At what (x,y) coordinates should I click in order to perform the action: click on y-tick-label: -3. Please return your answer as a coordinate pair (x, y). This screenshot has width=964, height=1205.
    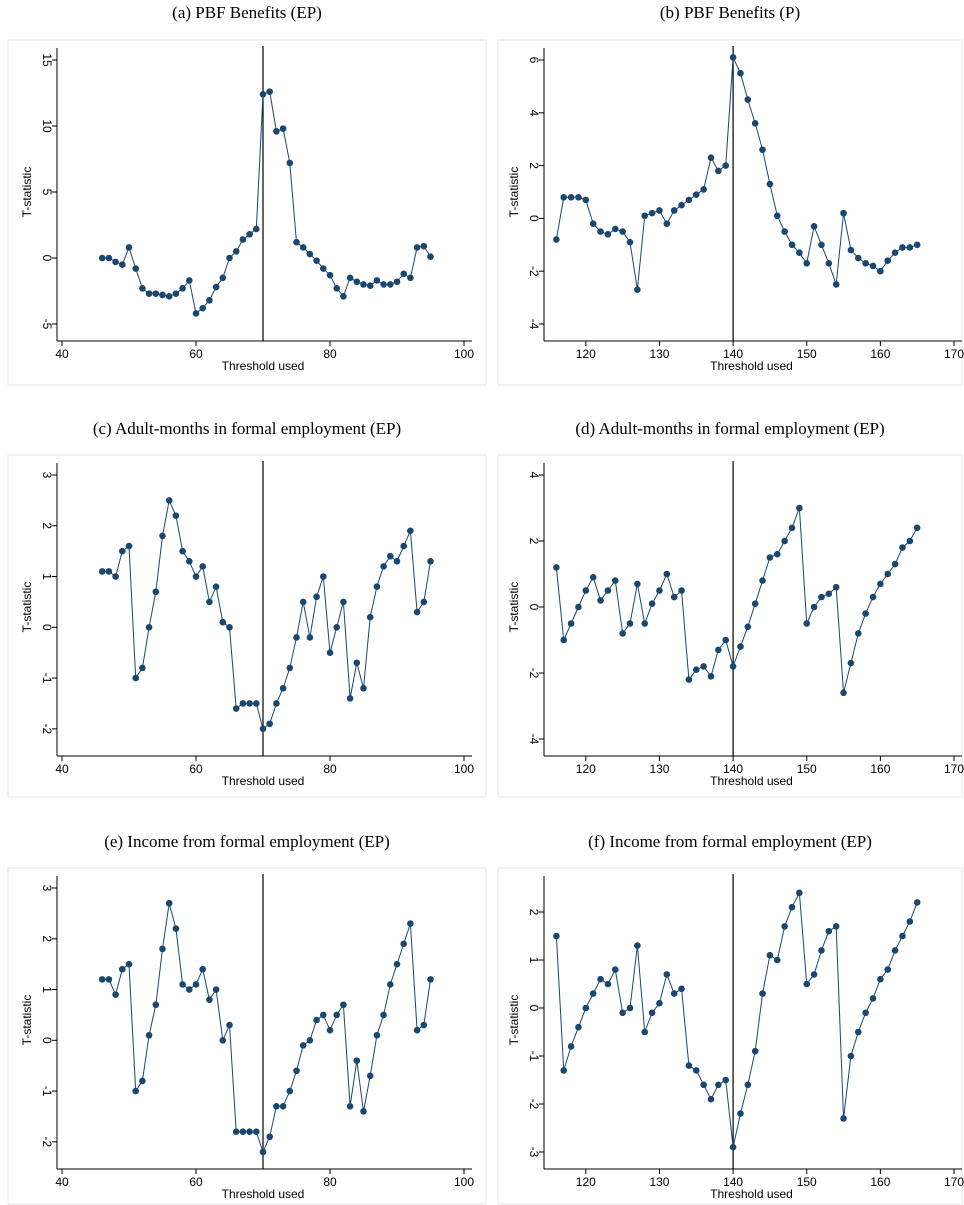
    Looking at the image, I should click on (534, 1152).